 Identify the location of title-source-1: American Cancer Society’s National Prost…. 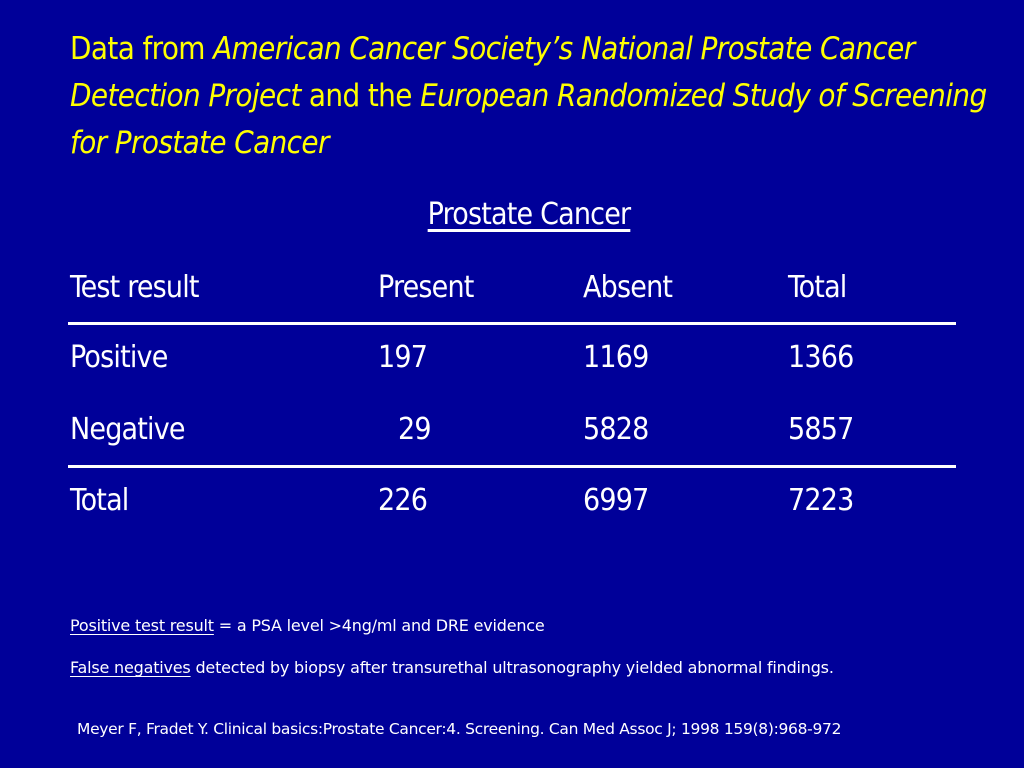
(492, 72).